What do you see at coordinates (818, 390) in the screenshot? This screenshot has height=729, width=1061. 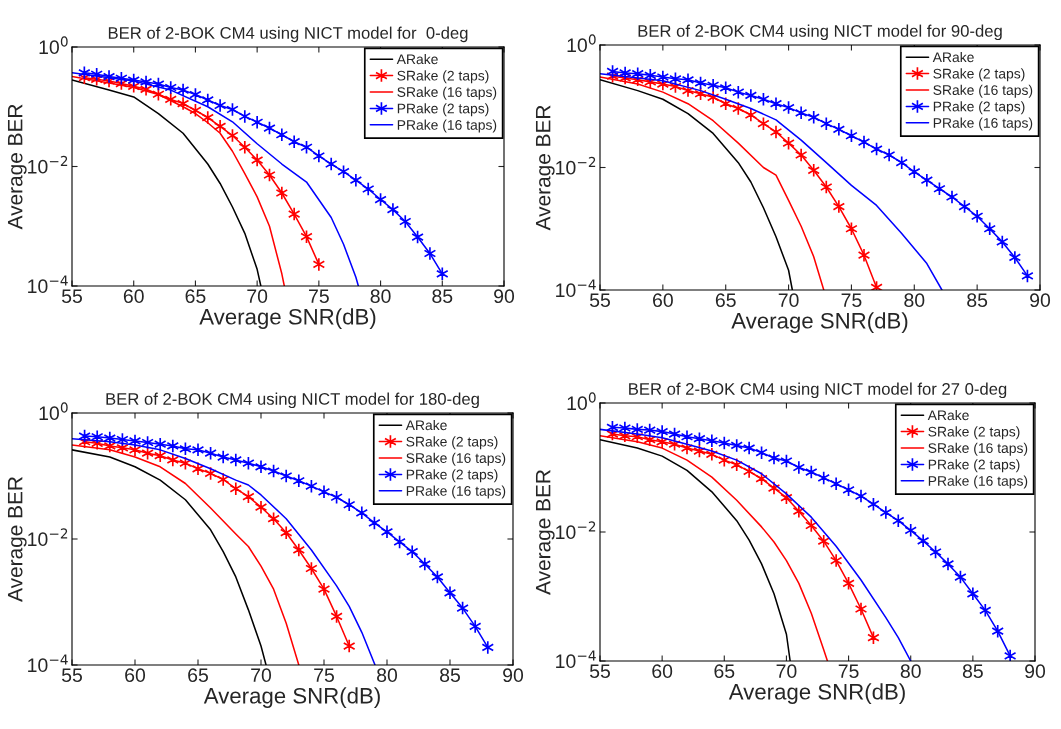 I see `chart-title: BER of 2-BOK CM4 using NICT model for 27 0-deg` at bounding box center [818, 390].